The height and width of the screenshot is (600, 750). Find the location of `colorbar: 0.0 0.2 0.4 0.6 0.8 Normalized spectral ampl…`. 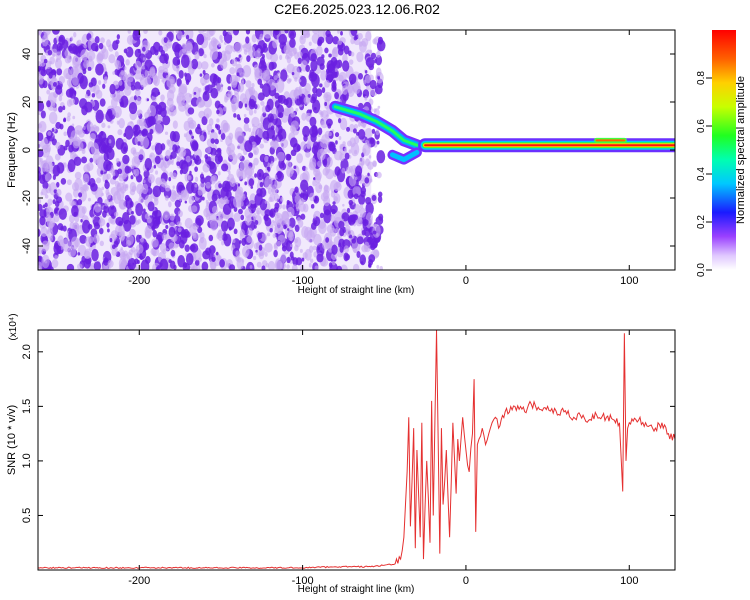

colorbar: 0.0 0.2 0.4 0.6 0.8 Normalized spectral ampl… is located at coordinates (721, 153).